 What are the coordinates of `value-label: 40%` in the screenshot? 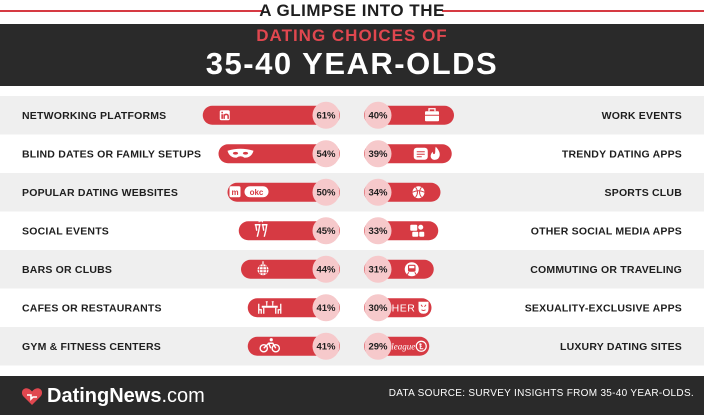 It's located at (378, 116).